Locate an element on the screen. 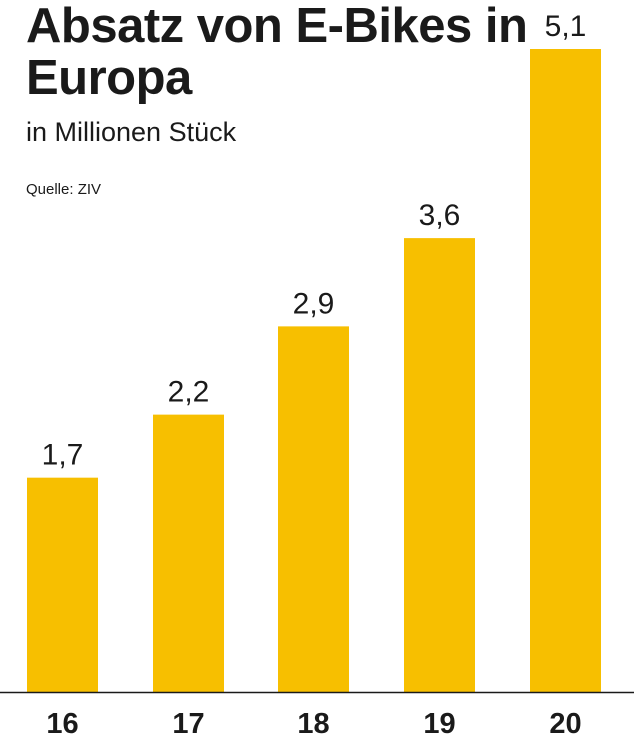 Image resolution: width=634 pixels, height=741 pixels. category-label-16: 16 is located at coordinates (62, 724).